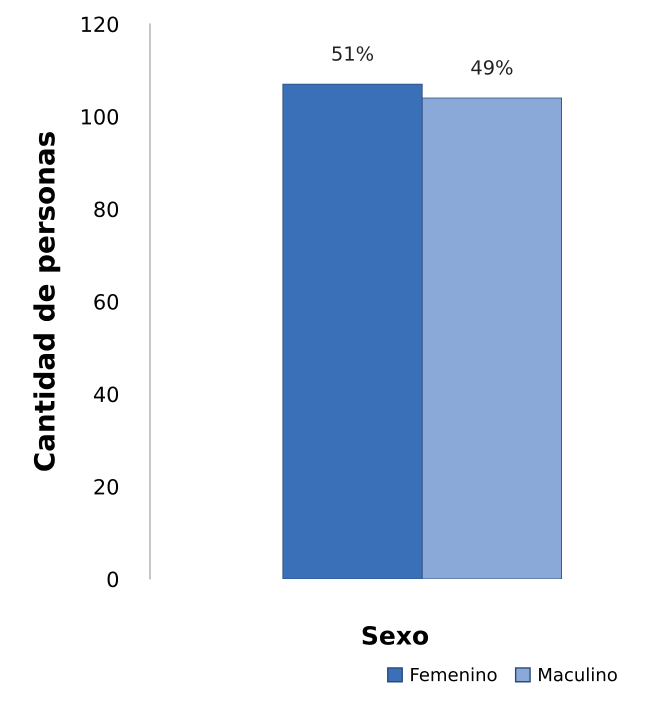 The image size is (647, 702). I want to click on y-tick-label: 60, so click(106, 302).